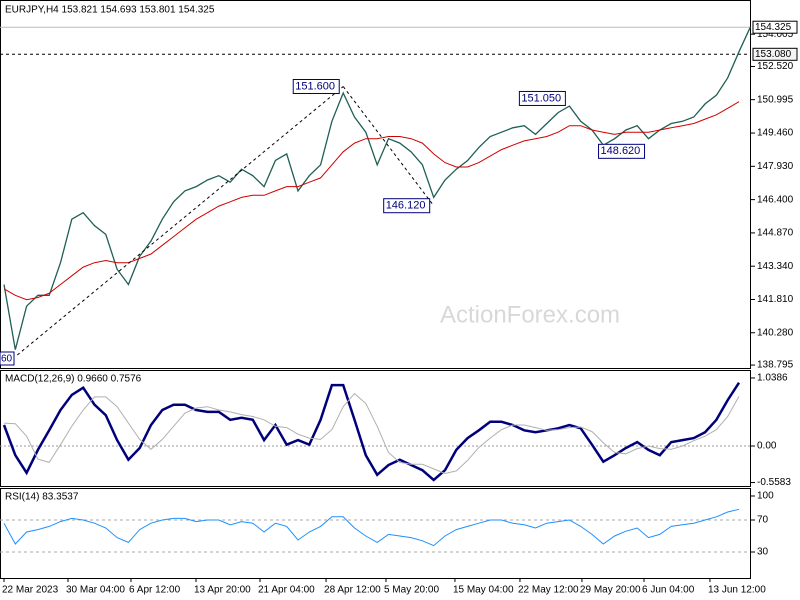 The height and width of the screenshot is (600, 800). I want to click on x-tick-label: 21 Apr 04:00, so click(286, 590).